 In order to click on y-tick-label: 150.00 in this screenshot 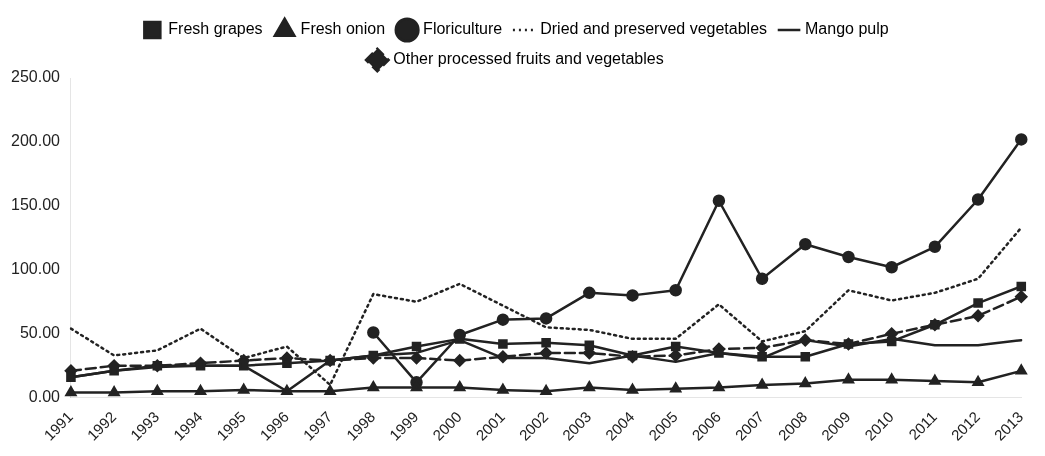, I will do `click(36, 205)`.